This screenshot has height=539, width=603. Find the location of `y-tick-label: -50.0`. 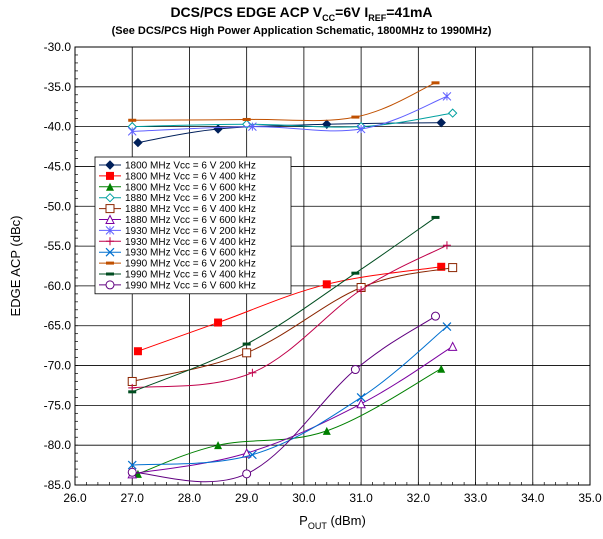

y-tick-label: -50.0 is located at coordinates (58, 206).